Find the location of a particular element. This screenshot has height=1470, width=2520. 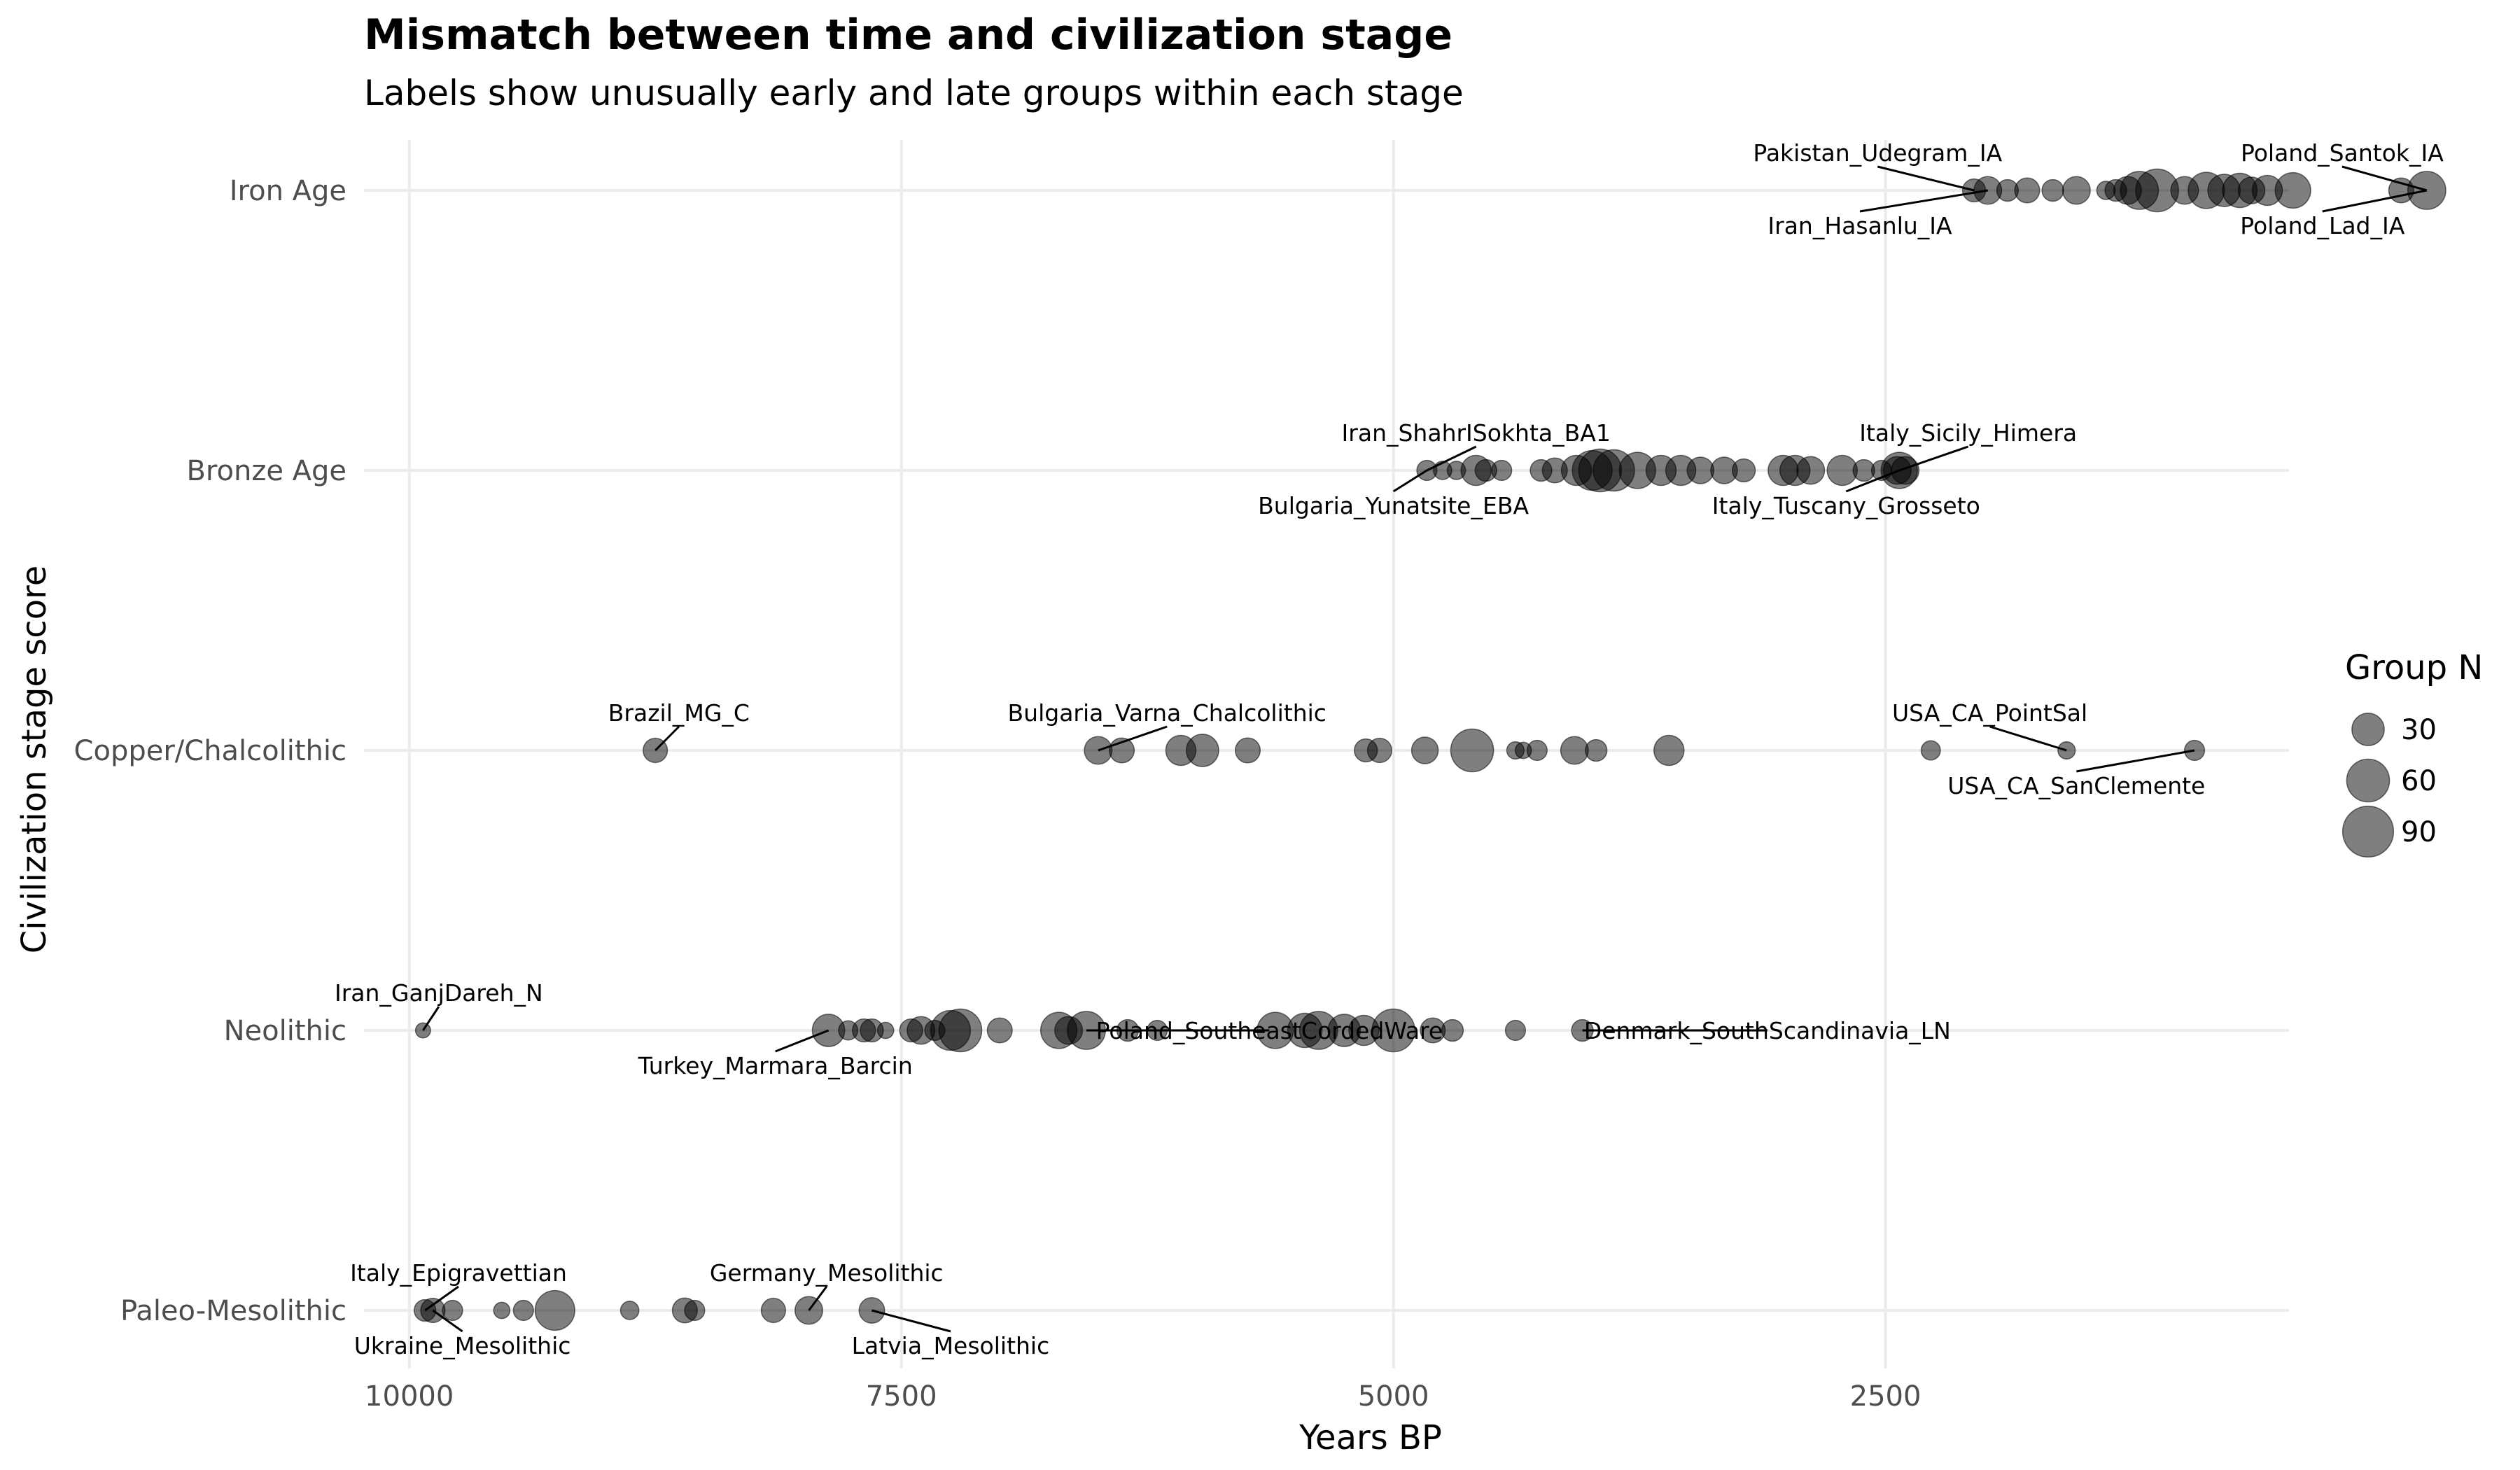

point-label: Poland_SoutheastCordedWare is located at coordinates (1269, 1030).